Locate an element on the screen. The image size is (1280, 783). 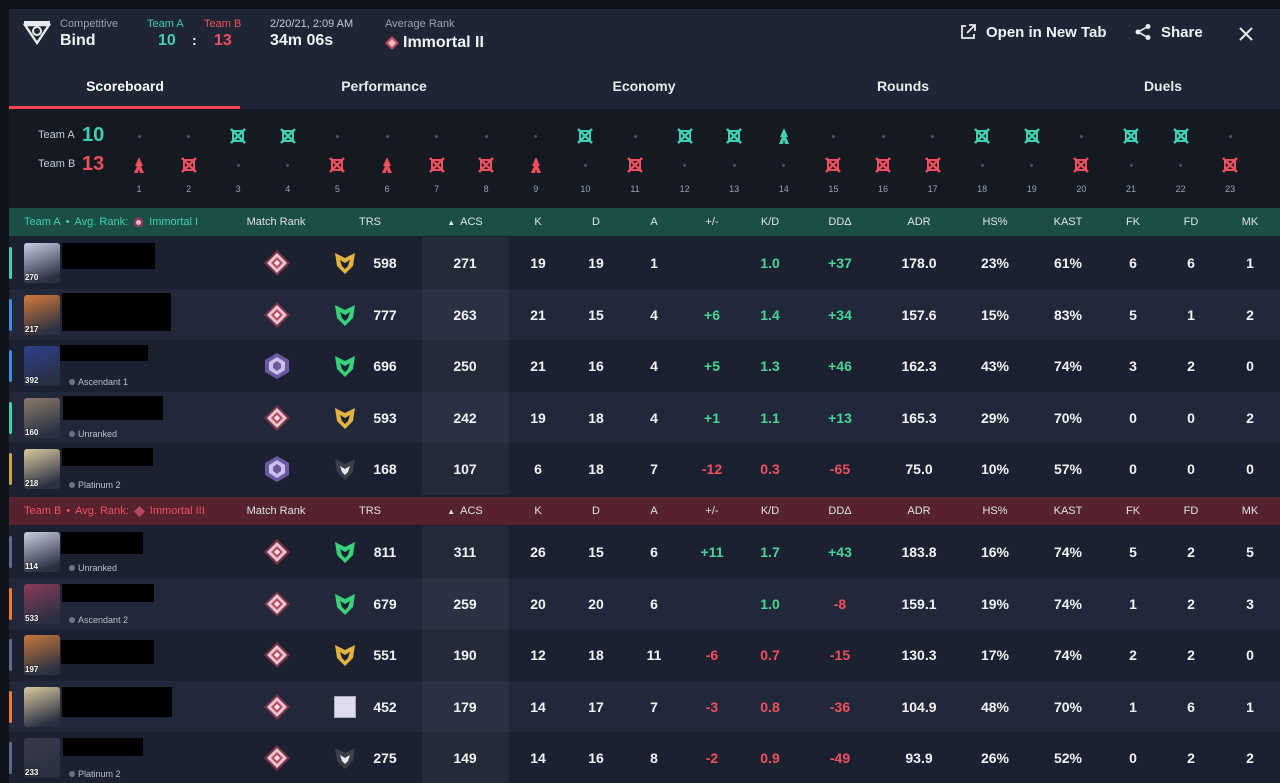
tab-performance: Performance is located at coordinates (384, 86).